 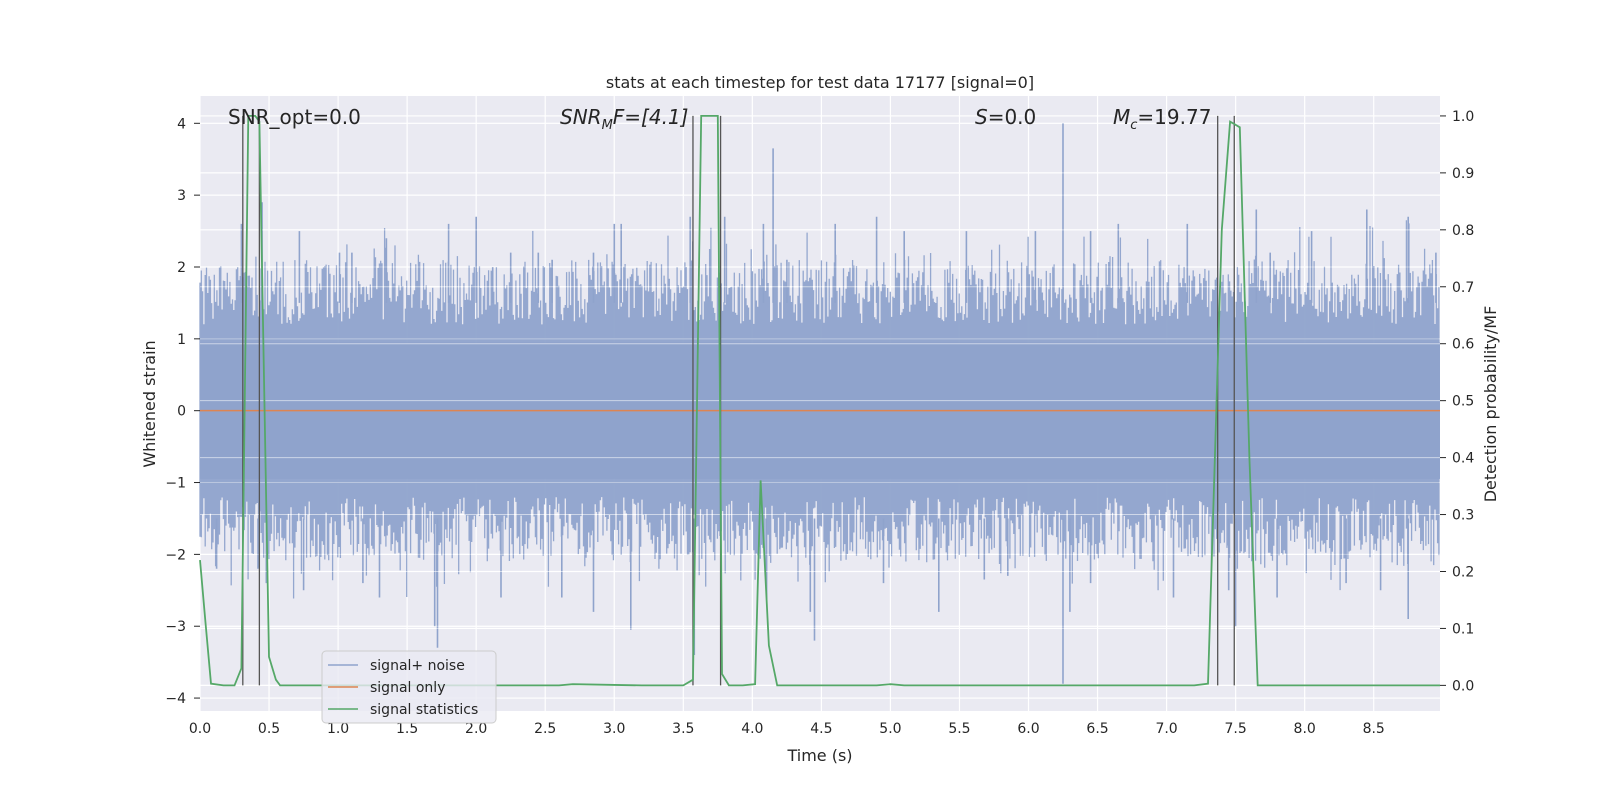 I want to click on x-tick-label: 2.0, so click(x=476, y=729).